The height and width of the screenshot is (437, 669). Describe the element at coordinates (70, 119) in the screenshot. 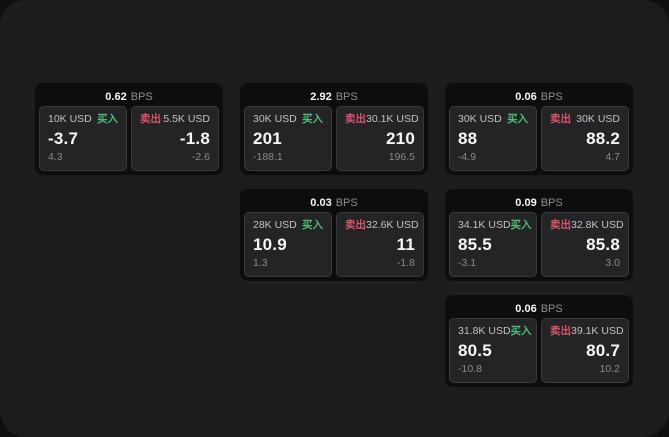

I see `buy-amount: 10K USD` at that location.